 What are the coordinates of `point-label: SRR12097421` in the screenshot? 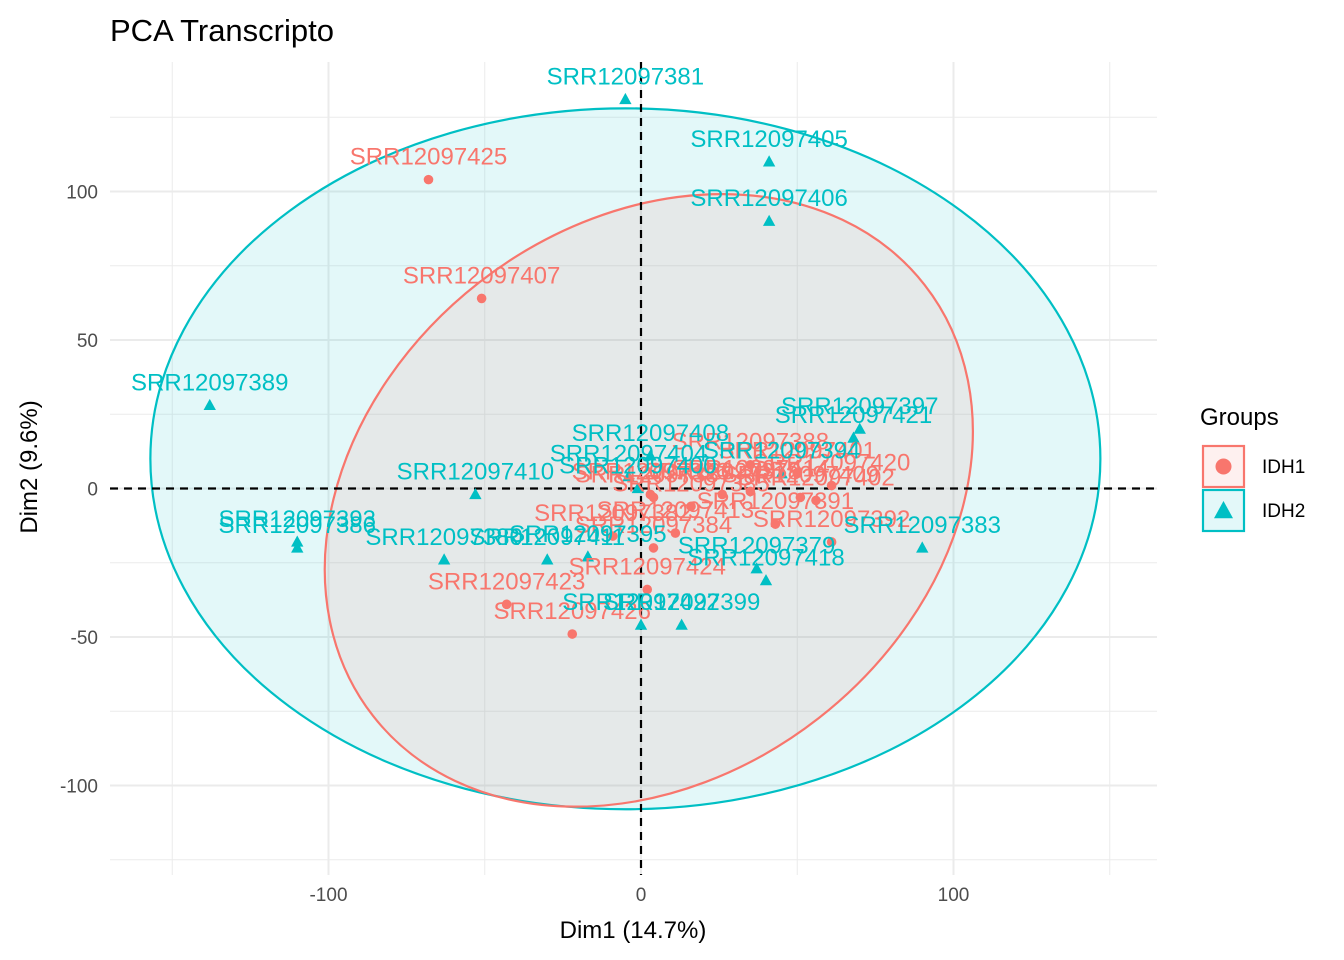 It's located at (853, 415).